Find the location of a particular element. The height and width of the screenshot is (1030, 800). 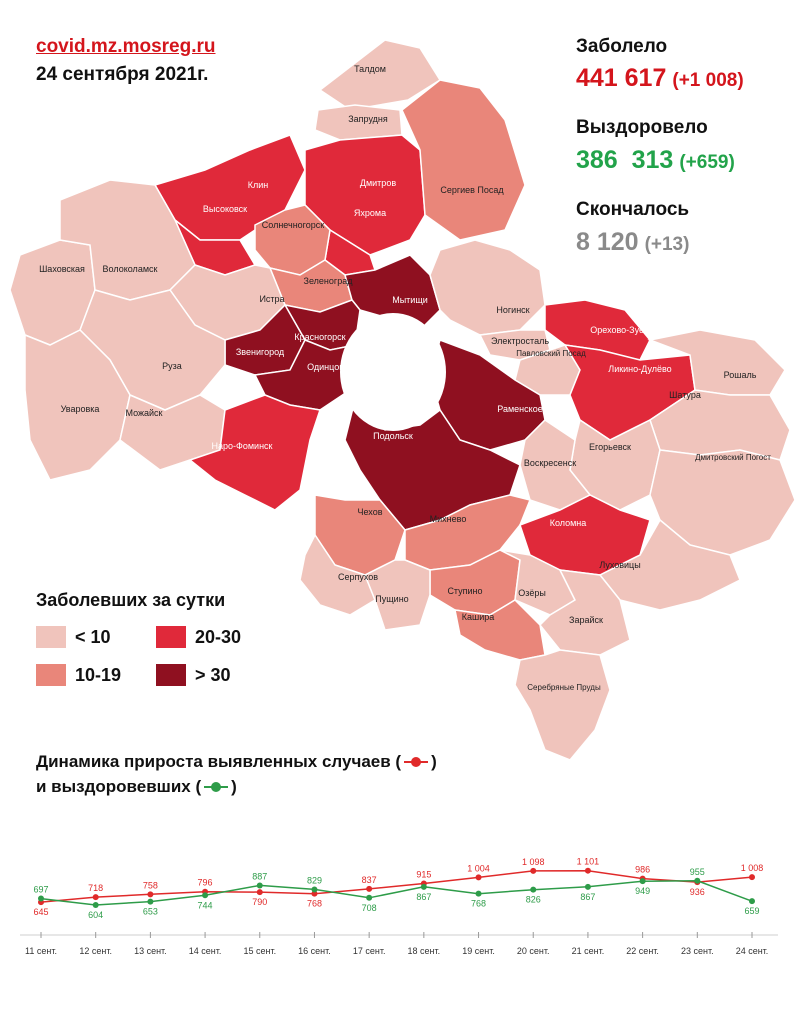

data-label: 708 is located at coordinates (369, 908).